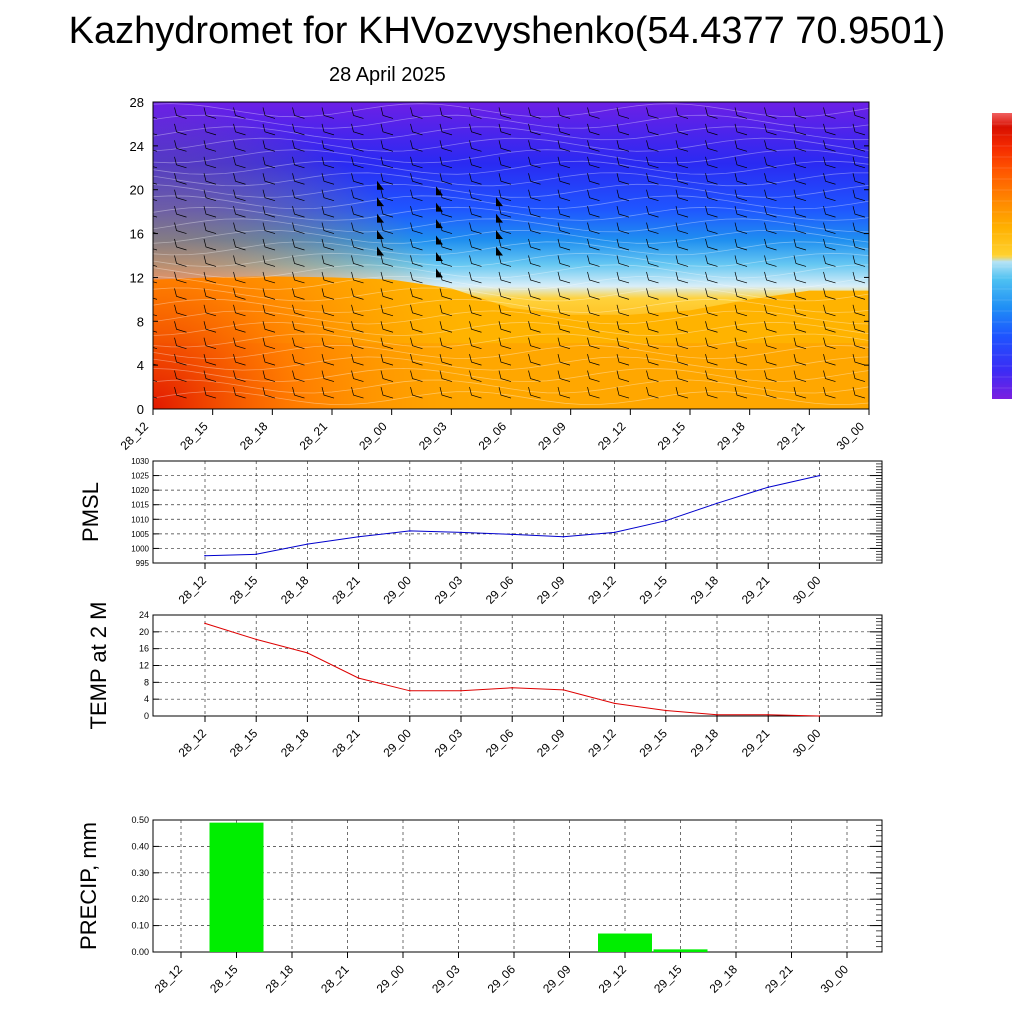 The height and width of the screenshot is (1024, 1024). What do you see at coordinates (193, 590) in the screenshot?
I see `x-tick-label: 28_12` at bounding box center [193, 590].